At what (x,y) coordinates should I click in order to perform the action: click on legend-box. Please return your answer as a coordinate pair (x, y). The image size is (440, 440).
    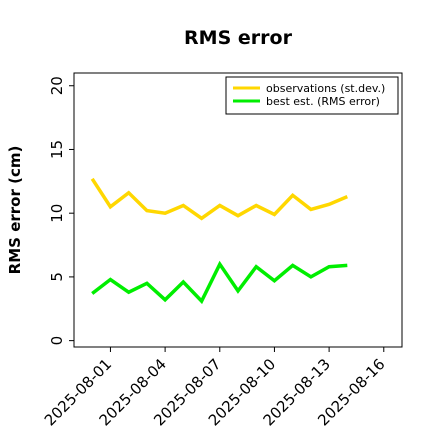
    Looking at the image, I should click on (312, 95).